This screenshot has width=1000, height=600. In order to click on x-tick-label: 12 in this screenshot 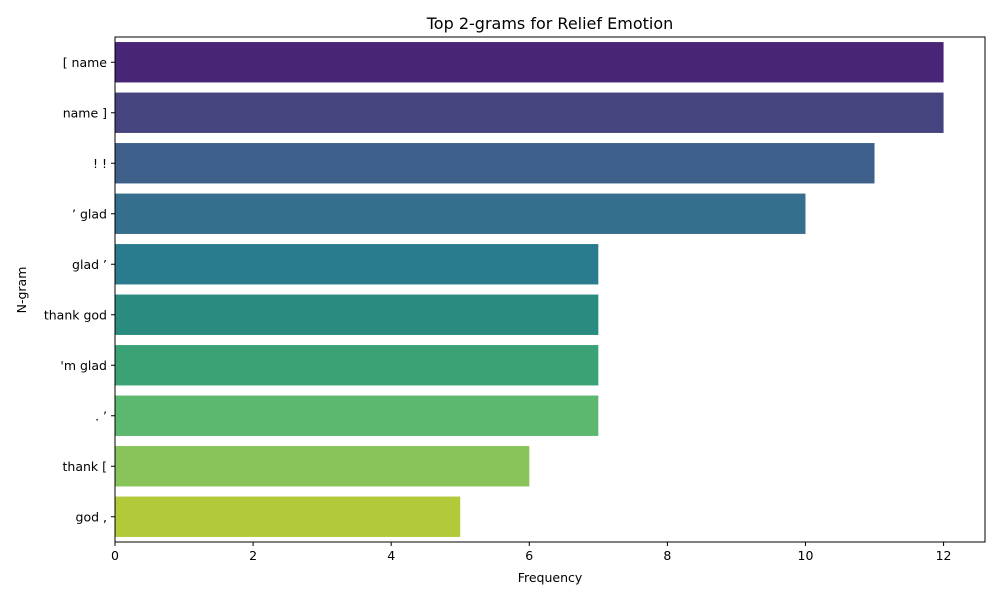, I will do `click(944, 555)`.